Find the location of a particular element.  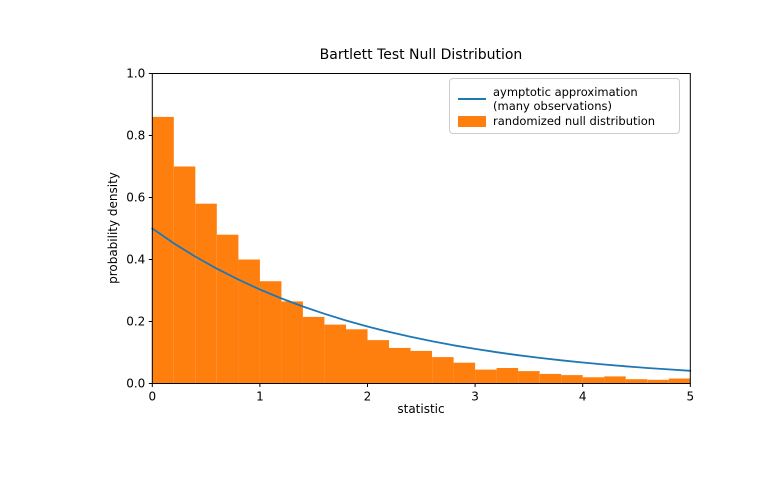

line-swatch-icon is located at coordinates (472, 99).